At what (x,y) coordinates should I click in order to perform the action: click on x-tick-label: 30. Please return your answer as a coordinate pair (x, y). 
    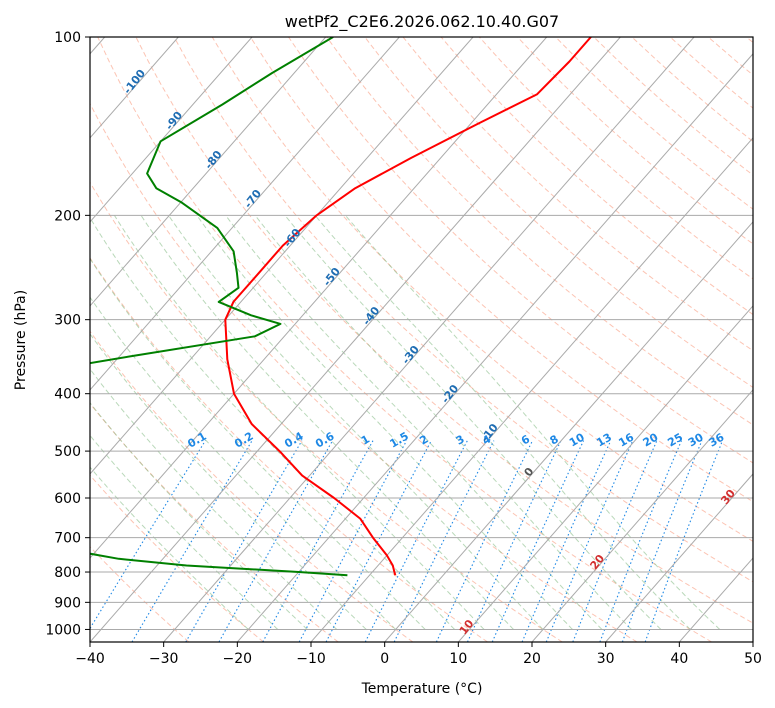
    Looking at the image, I should click on (606, 659).